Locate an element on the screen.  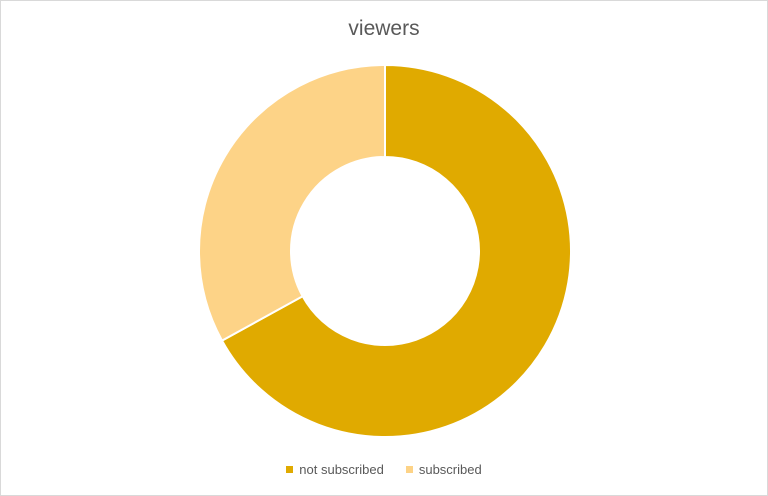
slice-subscribed is located at coordinates (292, 202).